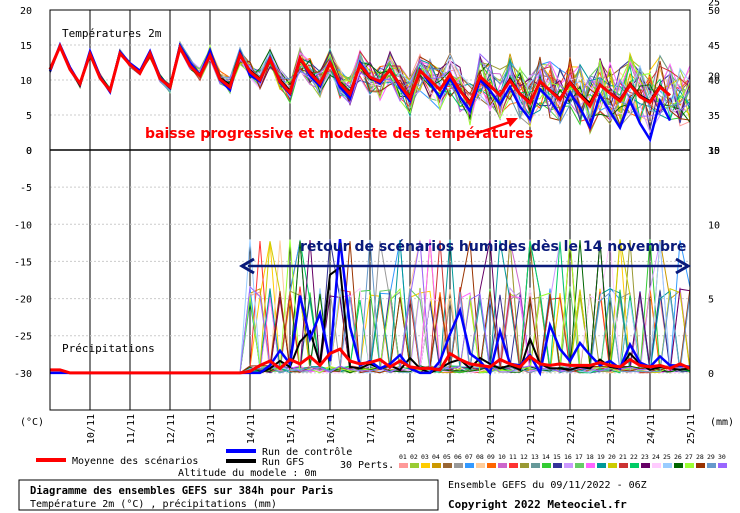 This screenshot has height=513, width=740. Describe the element at coordinates (689, 457) in the screenshot. I see `perturbation-legend-number: 27` at that location.